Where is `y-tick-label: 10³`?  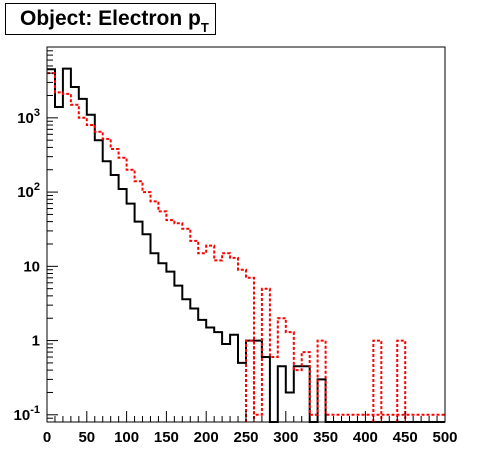 y-tick-label: 10³ is located at coordinates (28, 117).